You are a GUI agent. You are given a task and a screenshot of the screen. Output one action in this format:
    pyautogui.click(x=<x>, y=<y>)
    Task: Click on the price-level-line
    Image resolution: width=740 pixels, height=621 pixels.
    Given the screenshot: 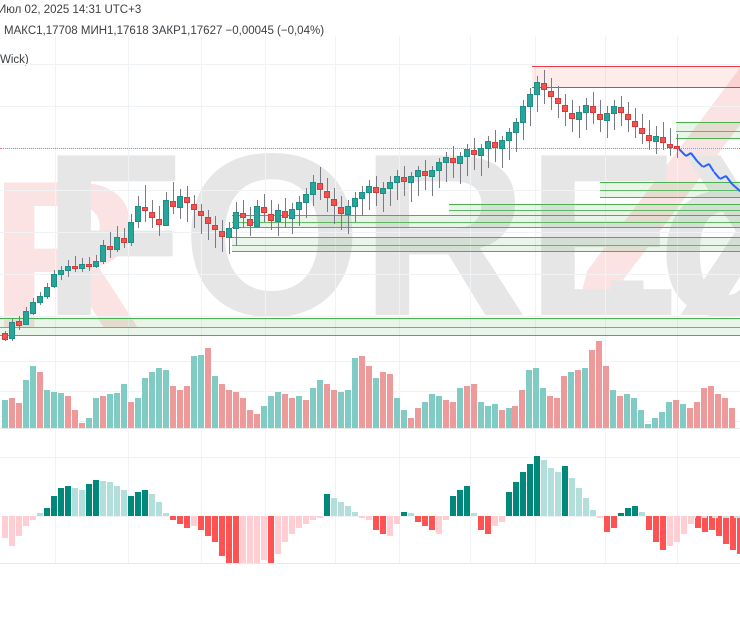 What is the action you would take?
    pyautogui.click(x=370, y=148)
    